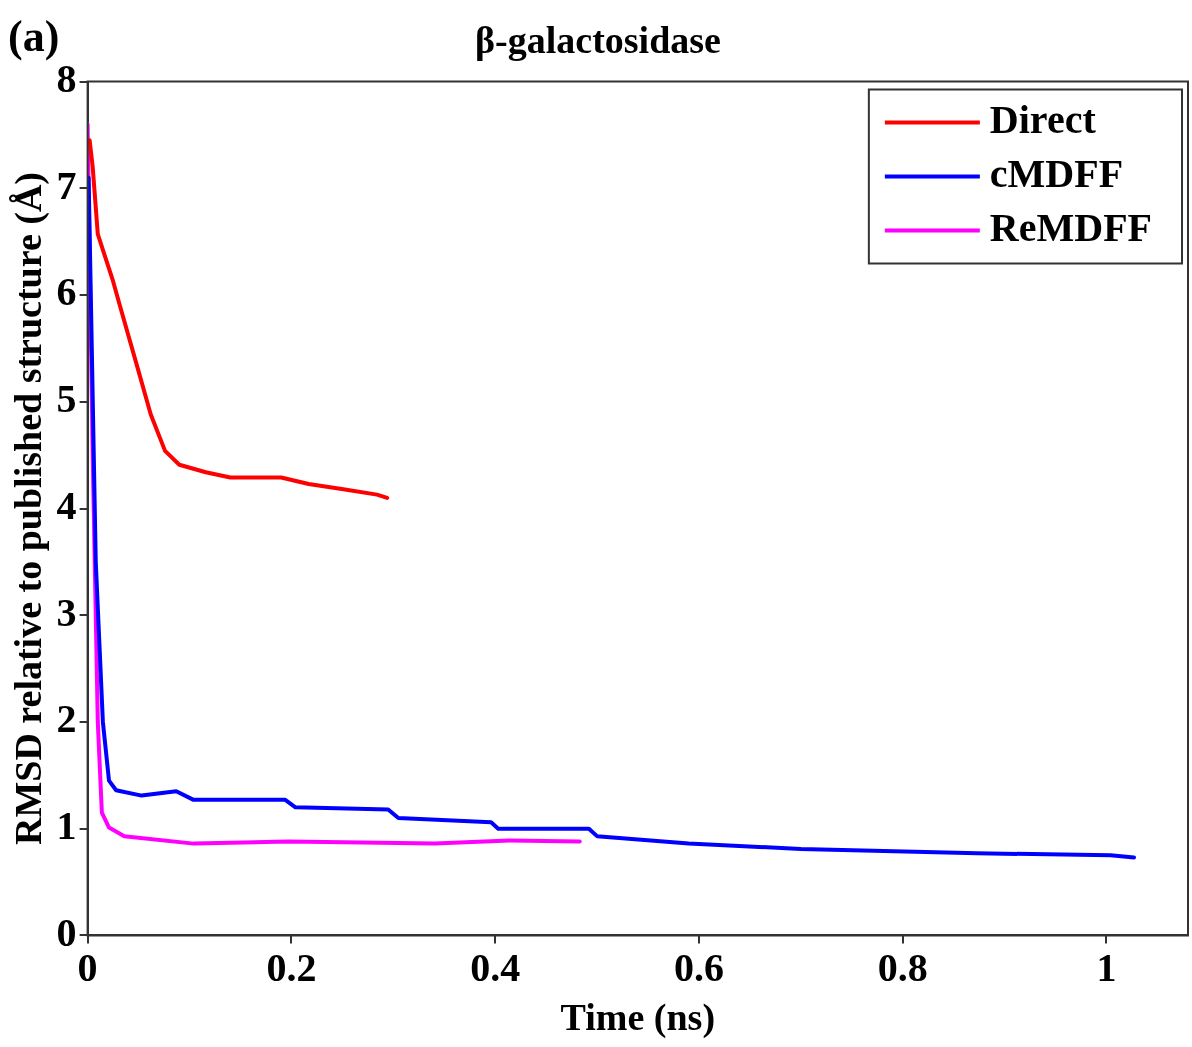 The height and width of the screenshot is (1047, 1192). What do you see at coordinates (28, 508) in the screenshot?
I see `y-axis-title: RMSD relative to published structure (Å)` at bounding box center [28, 508].